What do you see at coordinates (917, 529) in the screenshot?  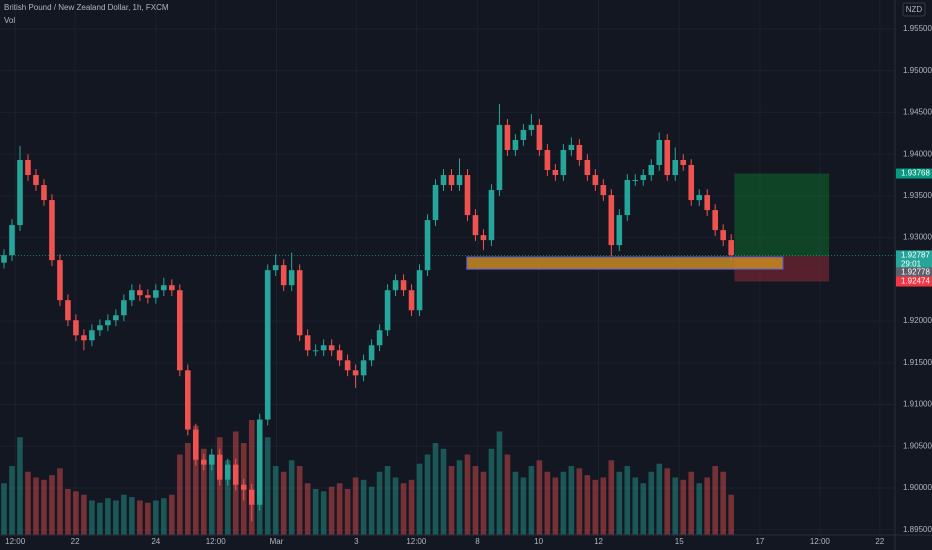 I see `y-tick-label: 1.89500` at bounding box center [917, 529].